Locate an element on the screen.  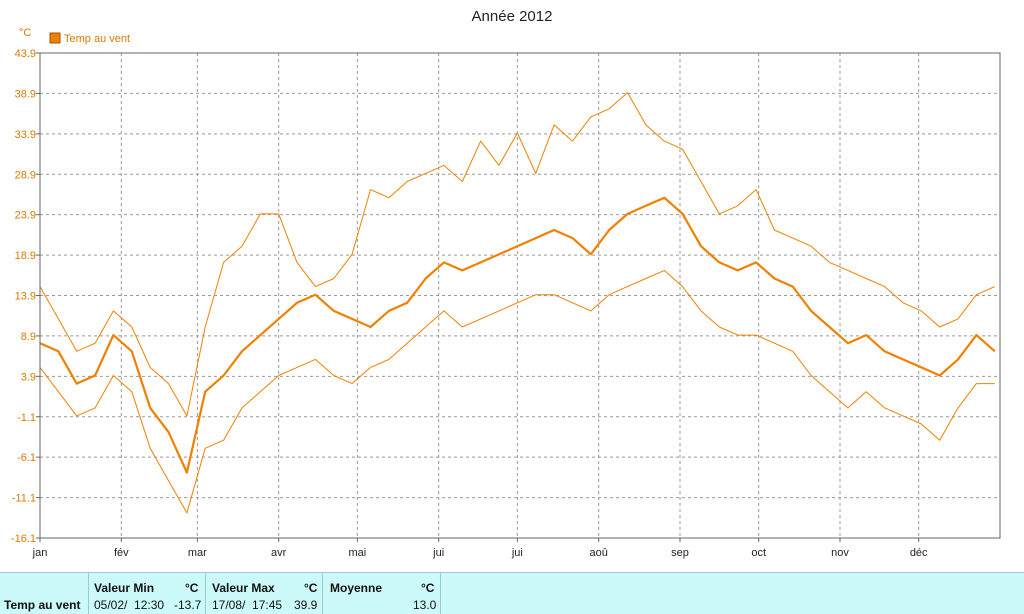
avg-unit: °C is located at coordinates (428, 588).